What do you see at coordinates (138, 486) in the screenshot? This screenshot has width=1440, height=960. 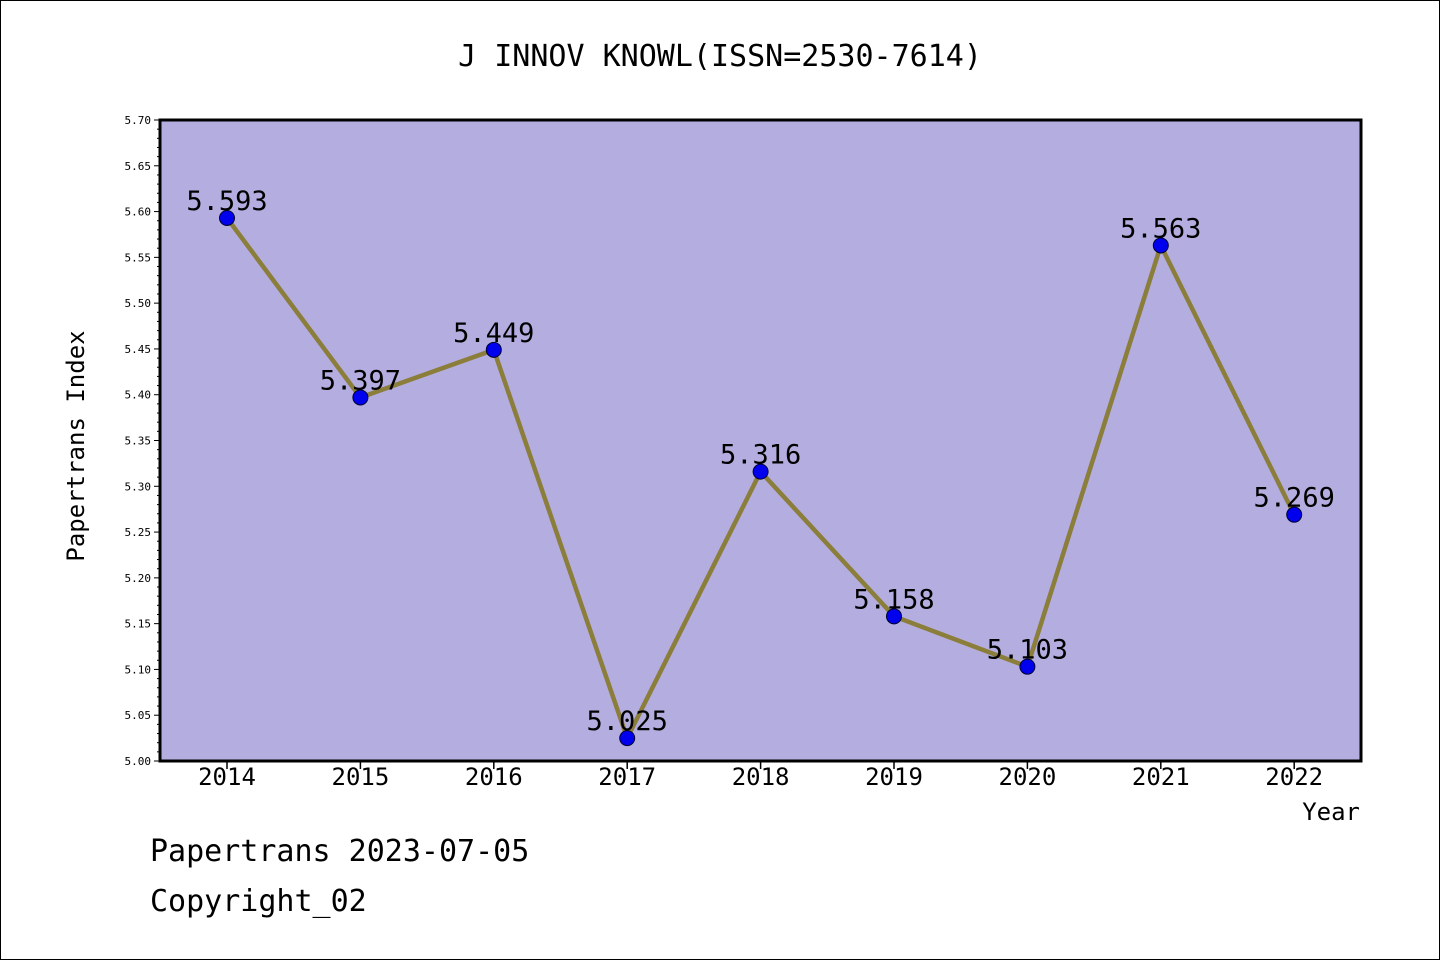 I see `y-tick-label: 5.30` at bounding box center [138, 486].